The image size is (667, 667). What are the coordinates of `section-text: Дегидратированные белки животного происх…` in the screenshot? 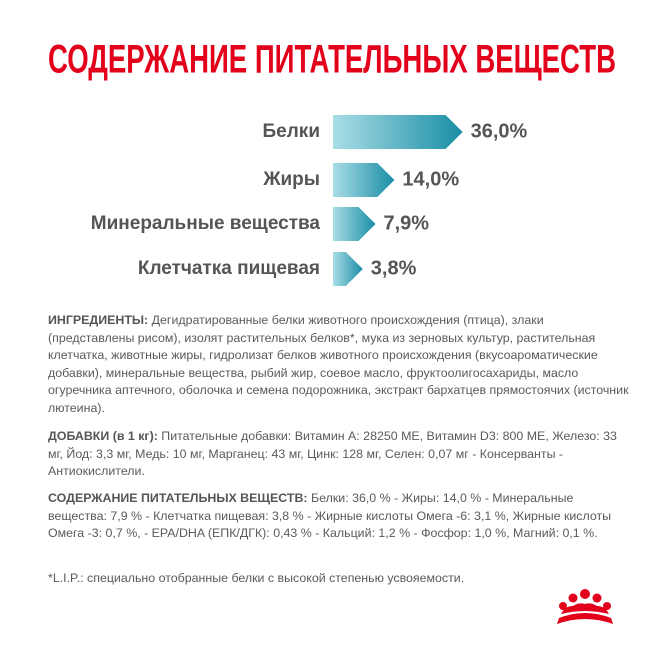 It's located at (338, 364).